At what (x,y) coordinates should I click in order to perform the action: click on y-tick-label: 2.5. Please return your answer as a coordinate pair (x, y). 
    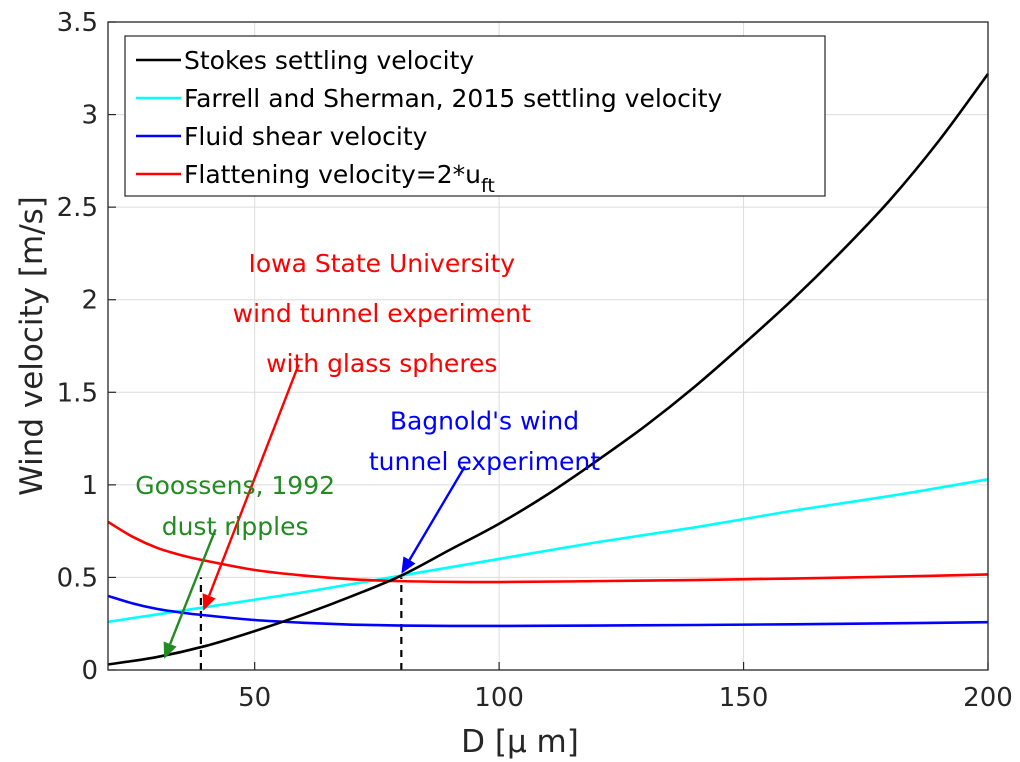
    Looking at the image, I should click on (77, 208).